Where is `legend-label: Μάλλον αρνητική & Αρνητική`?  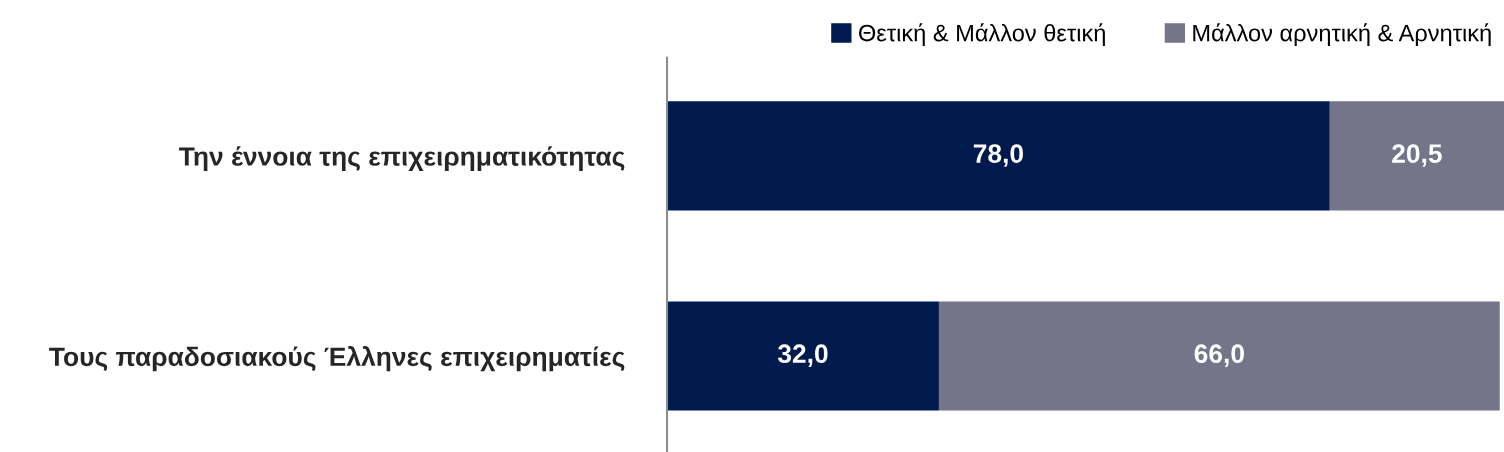 legend-label: Μάλλον αρνητική & Αρνητική is located at coordinates (1342, 35).